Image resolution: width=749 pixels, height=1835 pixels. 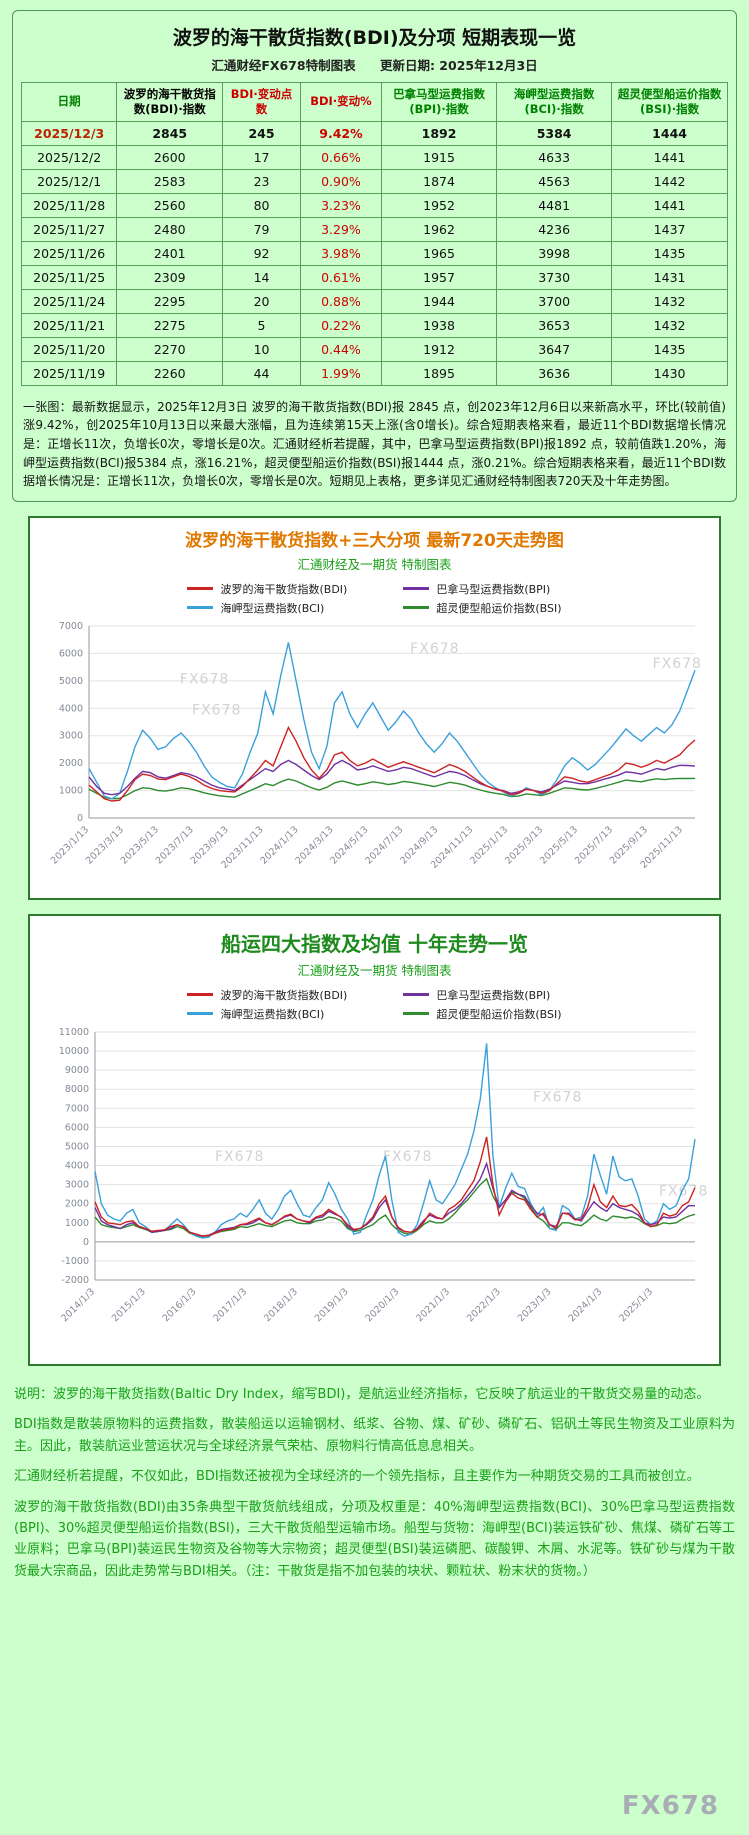 I want to click on table-cell: 17, so click(x=261, y=157).